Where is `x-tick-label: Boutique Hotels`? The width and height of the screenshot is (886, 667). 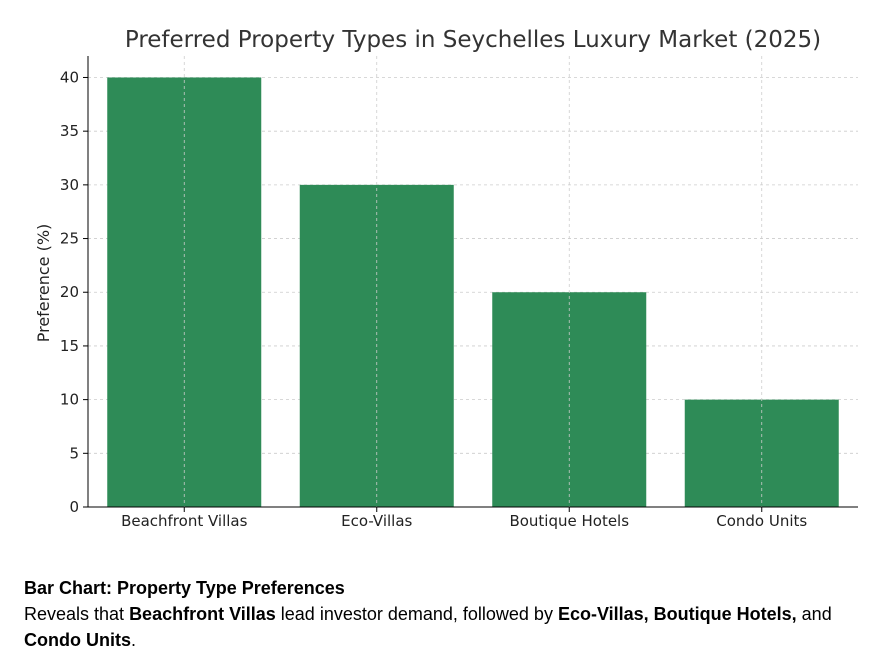
x-tick-label: Boutique Hotels is located at coordinates (569, 521).